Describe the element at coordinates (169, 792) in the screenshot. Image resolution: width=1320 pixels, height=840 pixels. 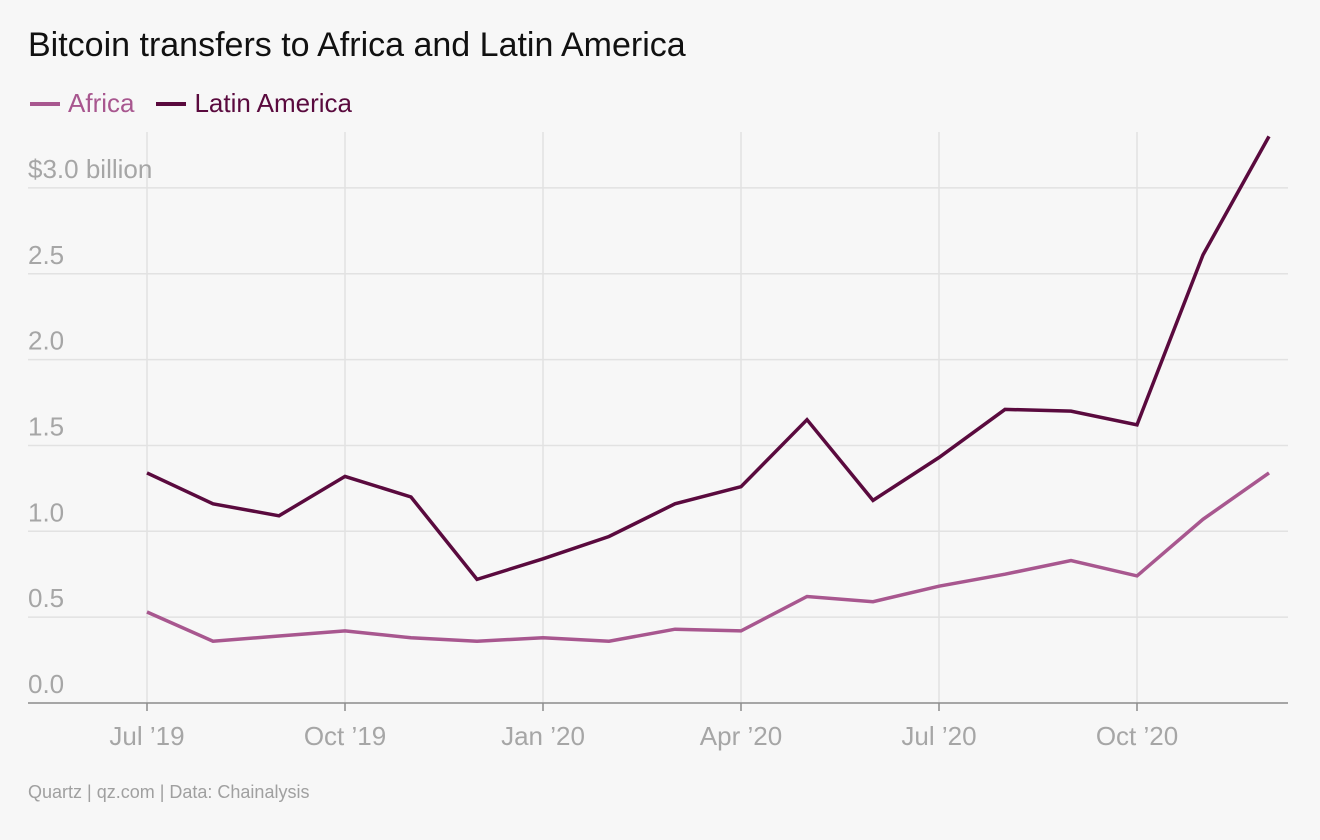
I see `source-note: Quartz | qz.com | Data: Chainalysis` at that location.